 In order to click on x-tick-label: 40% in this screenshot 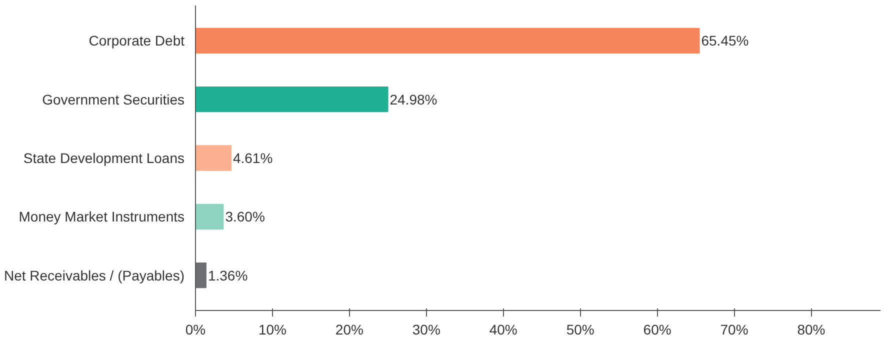, I will do `click(503, 330)`.